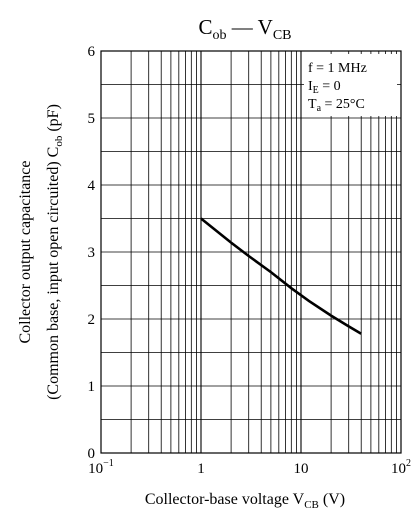 The image size is (411, 515). Describe the element at coordinates (92, 119) in the screenshot. I see `y-tick-label: 5` at that location.